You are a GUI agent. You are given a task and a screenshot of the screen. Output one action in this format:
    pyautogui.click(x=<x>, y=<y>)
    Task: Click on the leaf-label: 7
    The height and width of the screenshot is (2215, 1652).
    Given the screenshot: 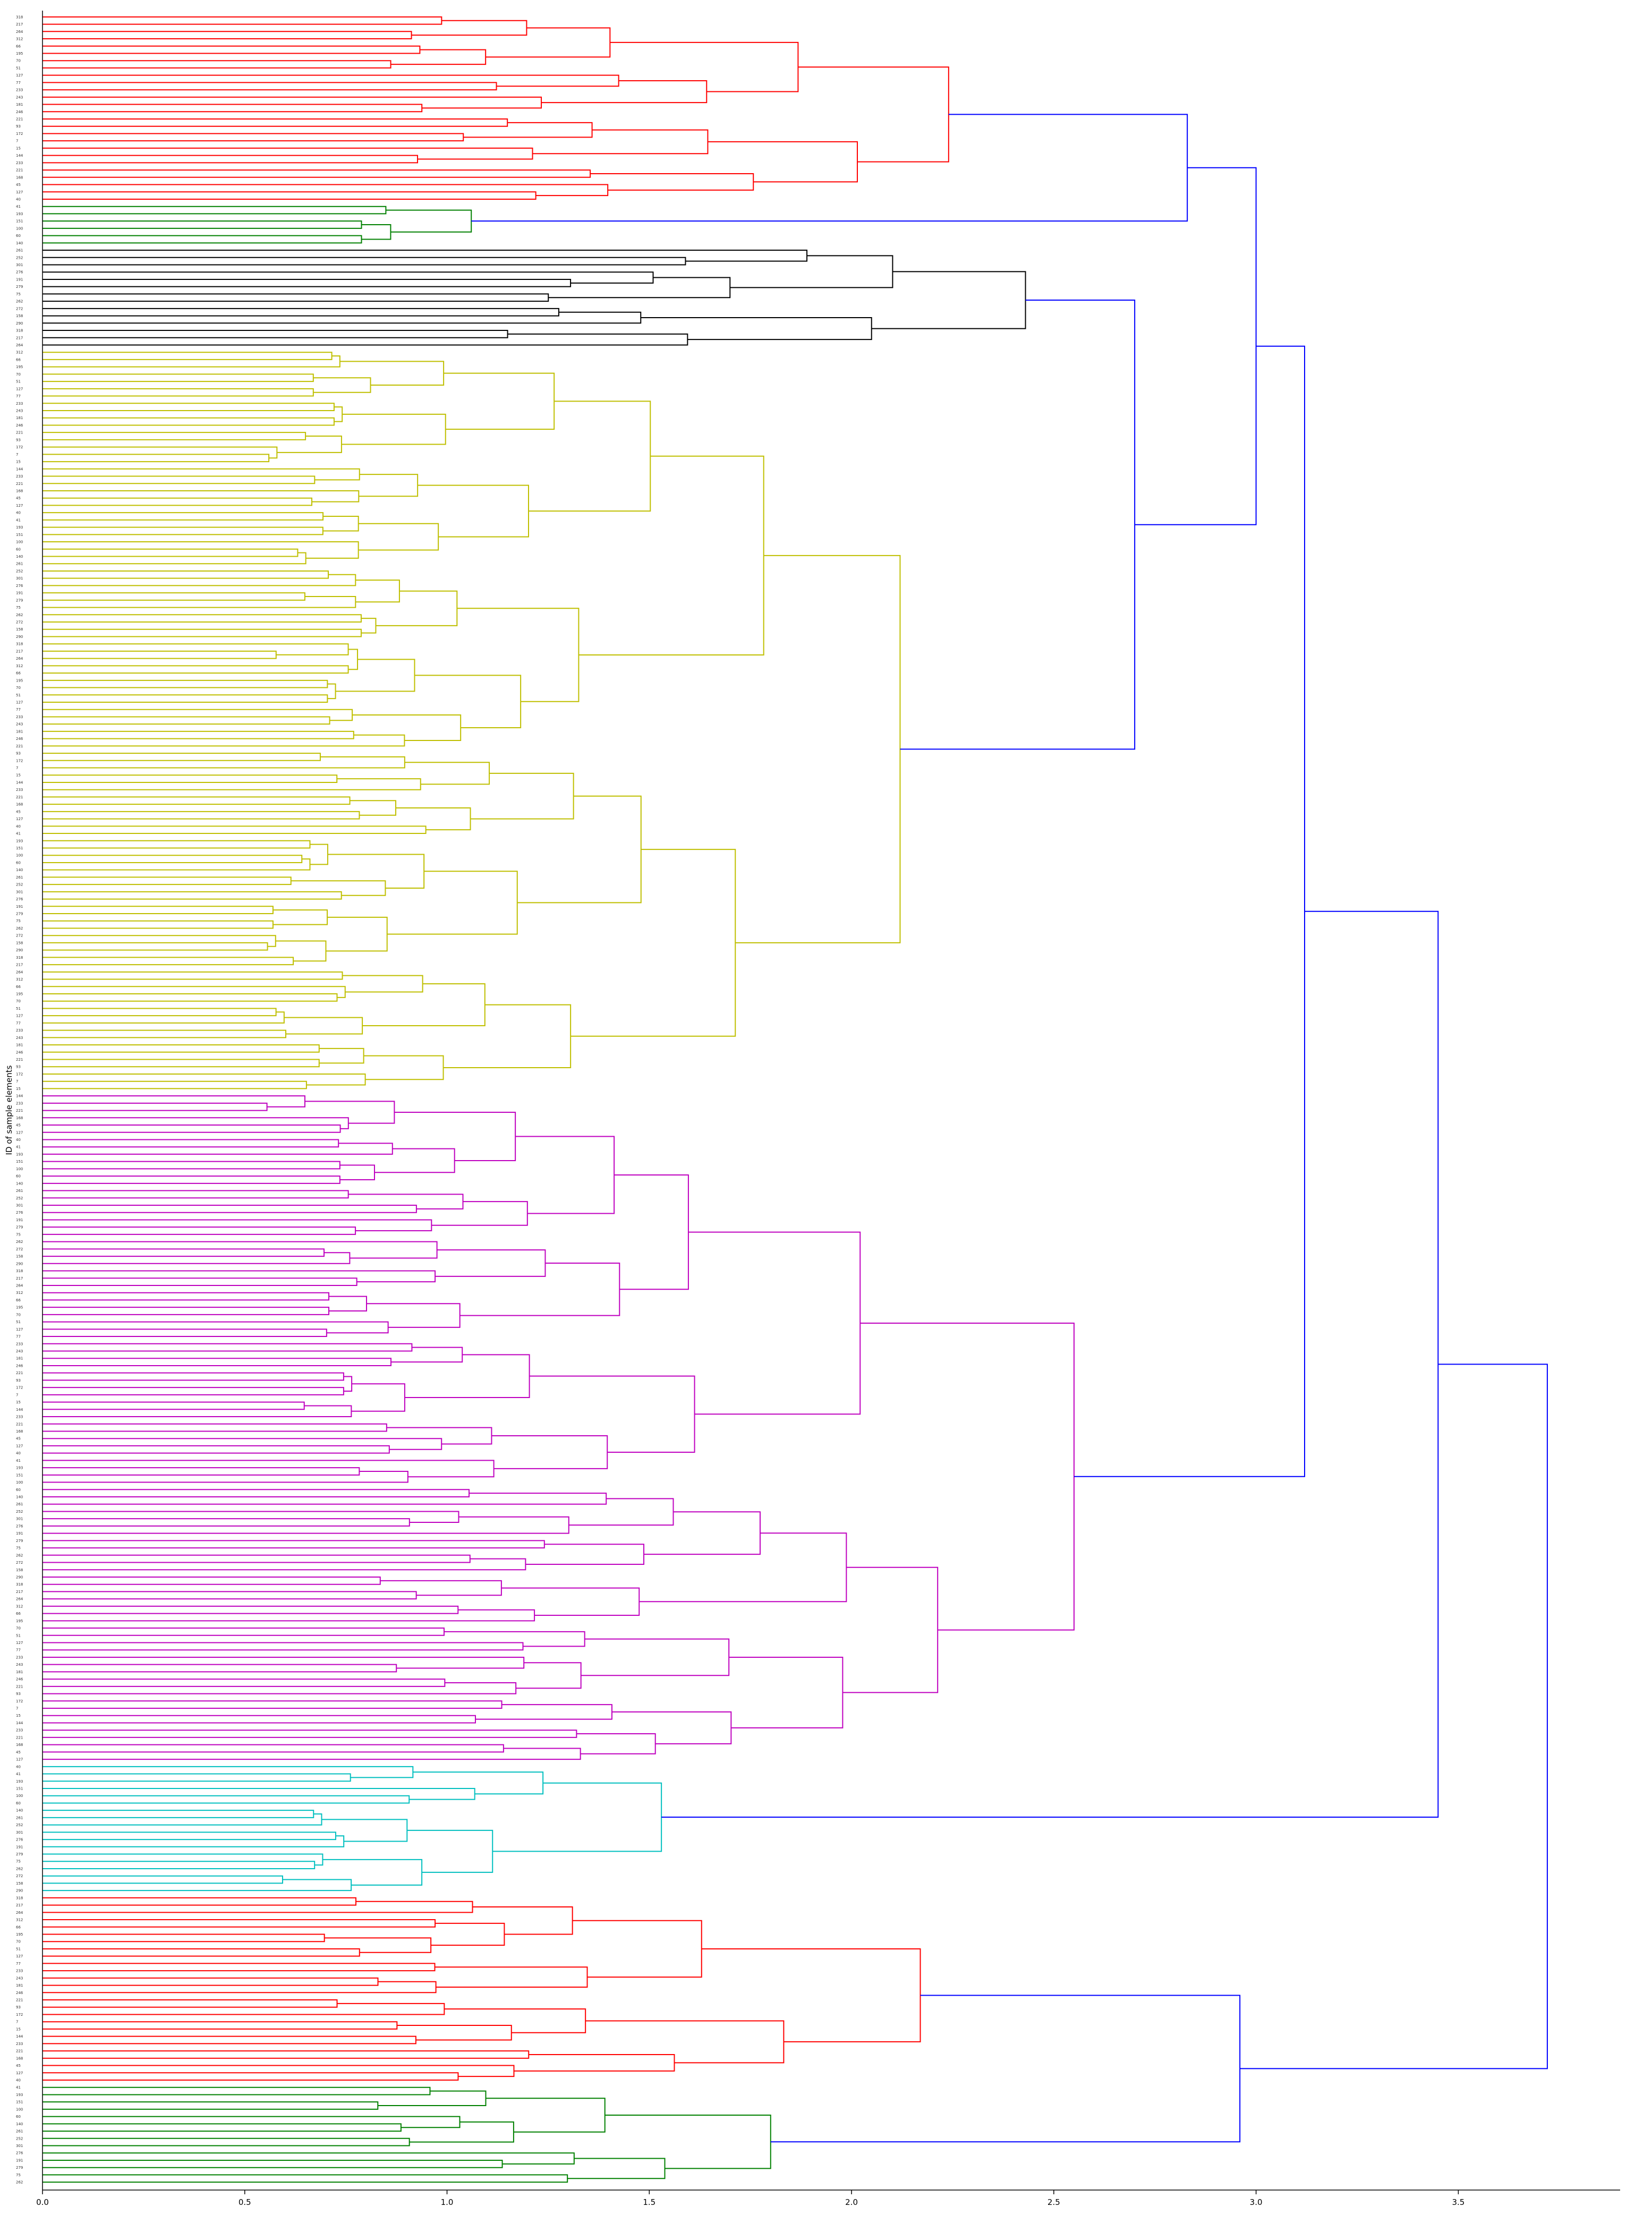 What is the action you would take?
    pyautogui.click(x=17, y=2022)
    